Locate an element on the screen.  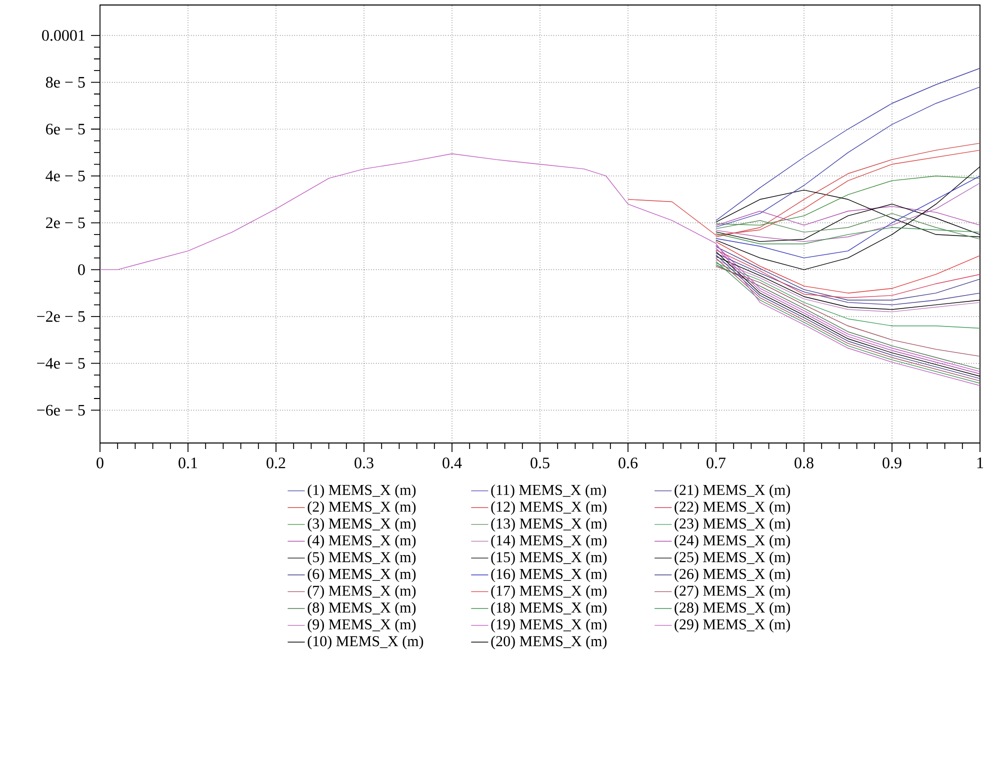
y-tick-label: 0 is located at coordinates (81, 270).